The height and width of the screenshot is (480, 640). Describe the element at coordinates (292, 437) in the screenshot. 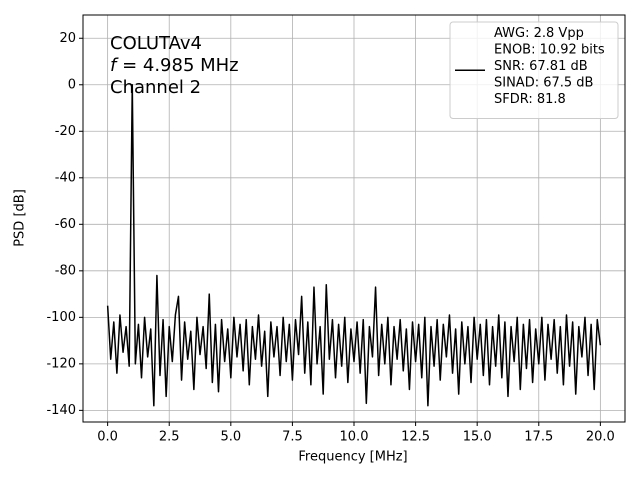

I see `x-tick-label: 7.5` at that location.